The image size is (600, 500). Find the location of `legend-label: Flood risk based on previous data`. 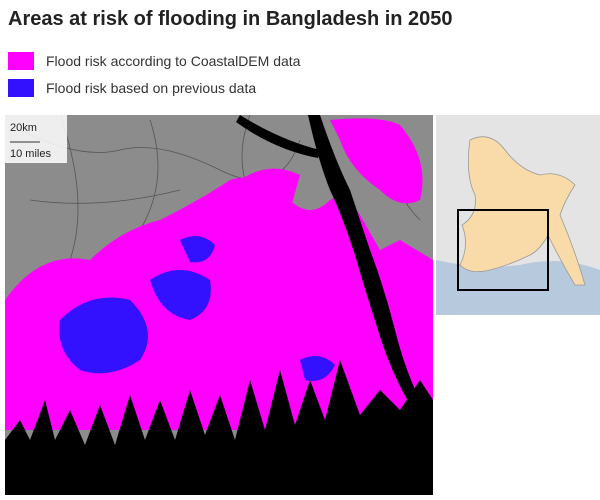

legend-label: Flood risk based on previous data is located at coordinates (151, 88).